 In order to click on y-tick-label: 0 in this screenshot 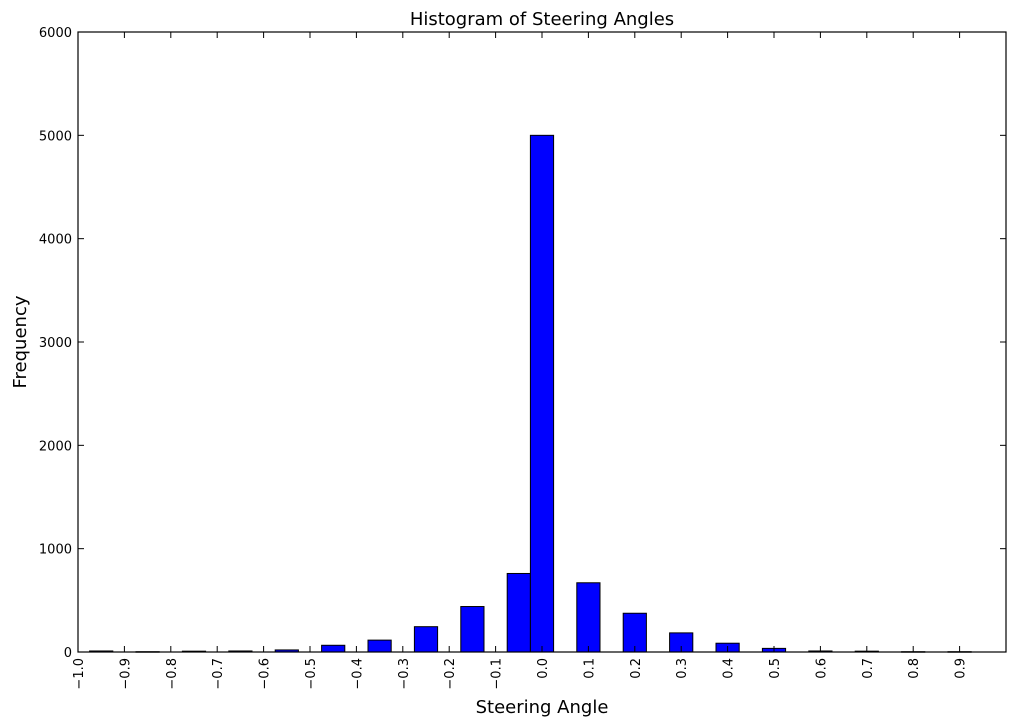, I will do `click(68, 653)`.